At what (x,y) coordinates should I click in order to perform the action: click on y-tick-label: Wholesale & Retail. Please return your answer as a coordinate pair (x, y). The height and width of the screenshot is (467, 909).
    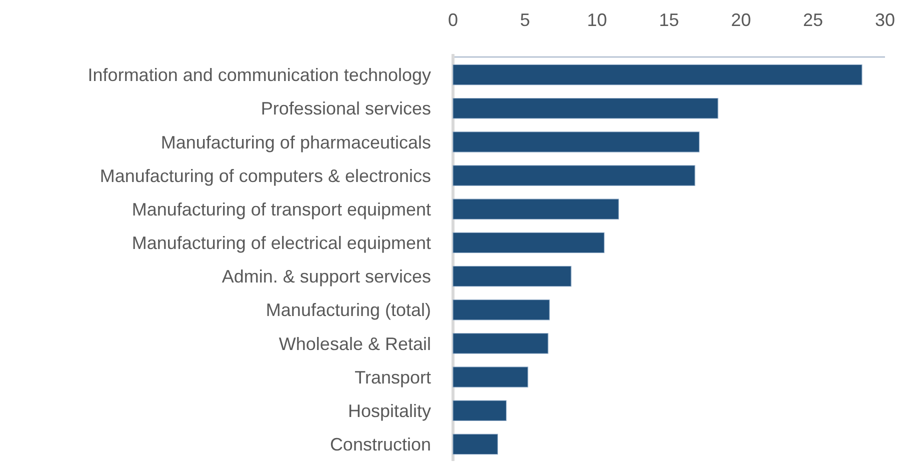
    Looking at the image, I should click on (354, 344).